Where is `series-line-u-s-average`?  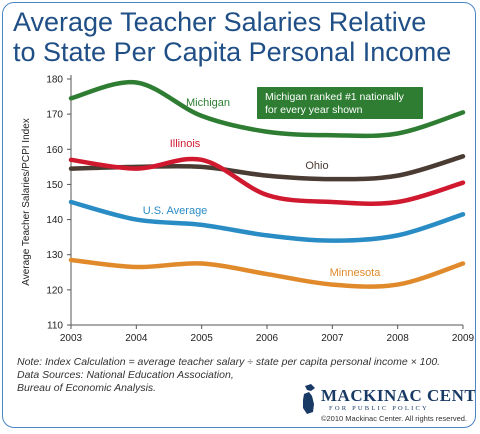
series-line-u-s-average is located at coordinates (267, 221).